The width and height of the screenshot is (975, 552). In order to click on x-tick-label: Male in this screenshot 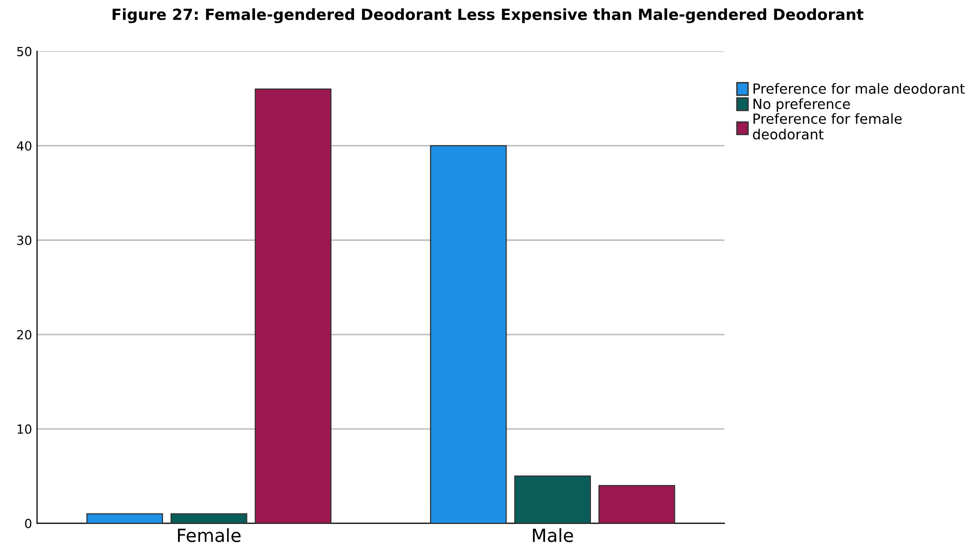, I will do `click(553, 535)`.